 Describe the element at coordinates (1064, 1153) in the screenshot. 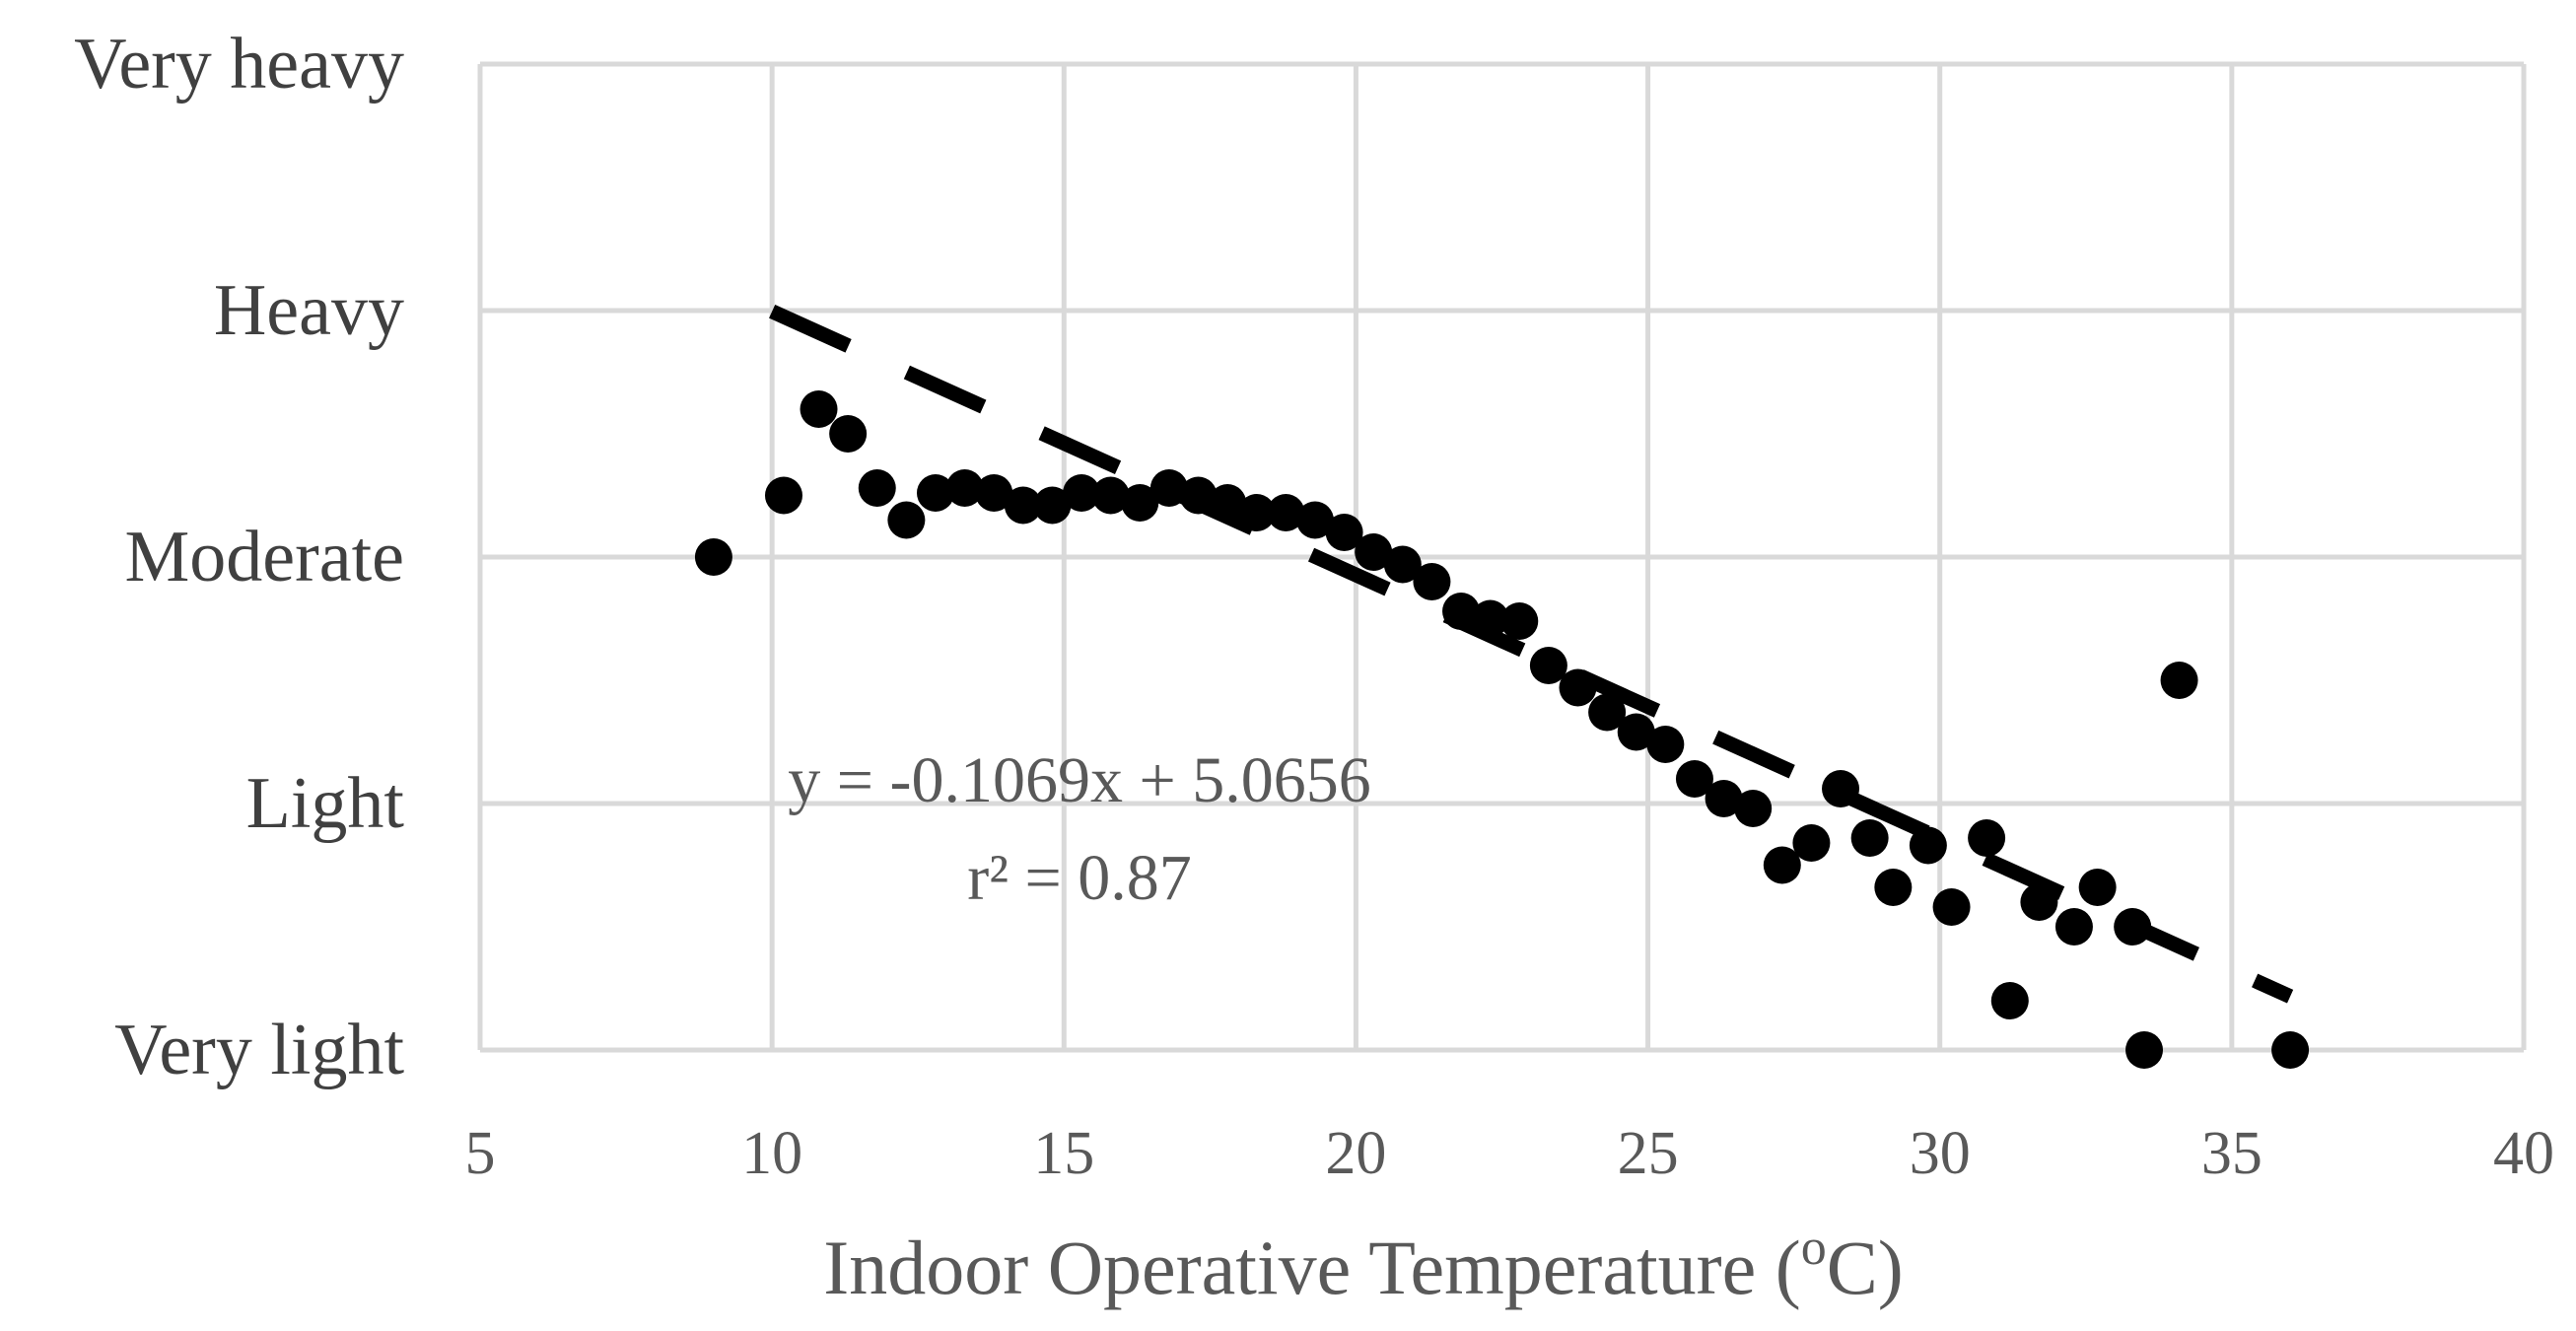

I see `x-tick-15: 15` at that location.